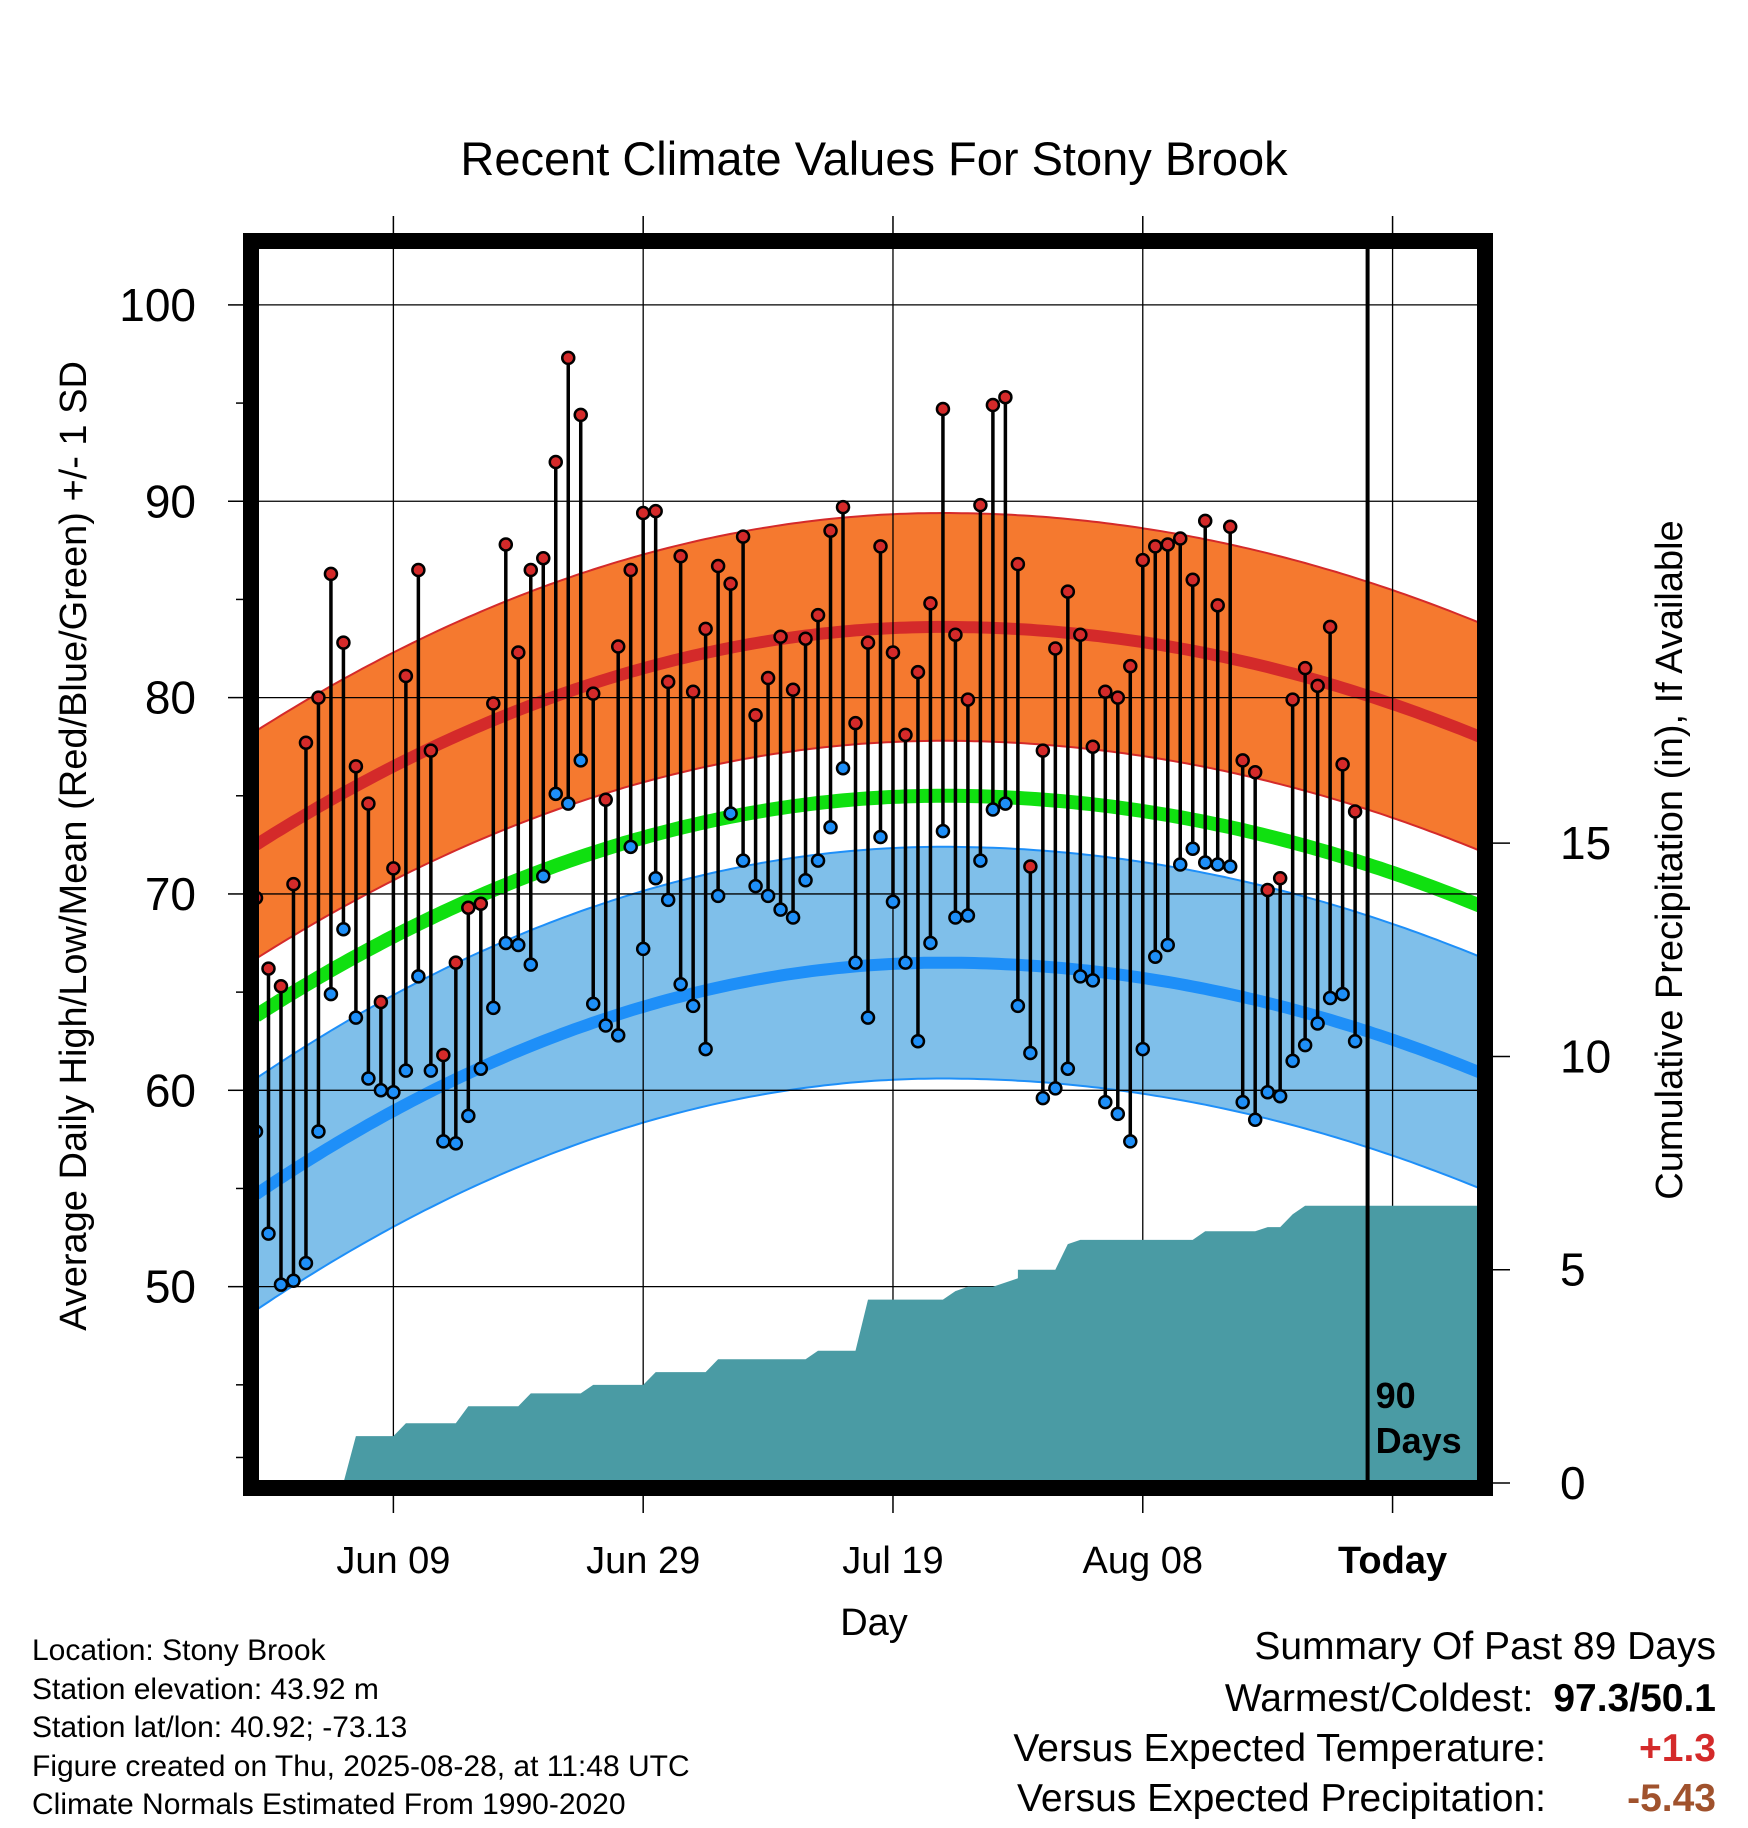  I want to click on warm-cold-row: Warmest/Coldest: 97.3/50.1, so click(1364, 1699).